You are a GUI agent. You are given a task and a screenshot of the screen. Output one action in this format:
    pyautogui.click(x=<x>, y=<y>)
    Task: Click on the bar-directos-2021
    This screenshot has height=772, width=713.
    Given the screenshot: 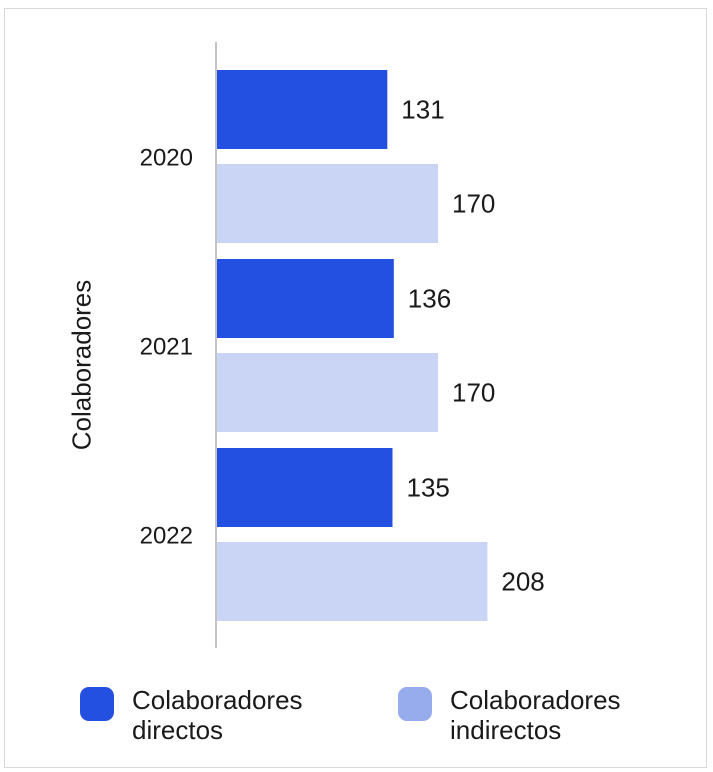 What is the action you would take?
    pyautogui.click(x=305, y=298)
    